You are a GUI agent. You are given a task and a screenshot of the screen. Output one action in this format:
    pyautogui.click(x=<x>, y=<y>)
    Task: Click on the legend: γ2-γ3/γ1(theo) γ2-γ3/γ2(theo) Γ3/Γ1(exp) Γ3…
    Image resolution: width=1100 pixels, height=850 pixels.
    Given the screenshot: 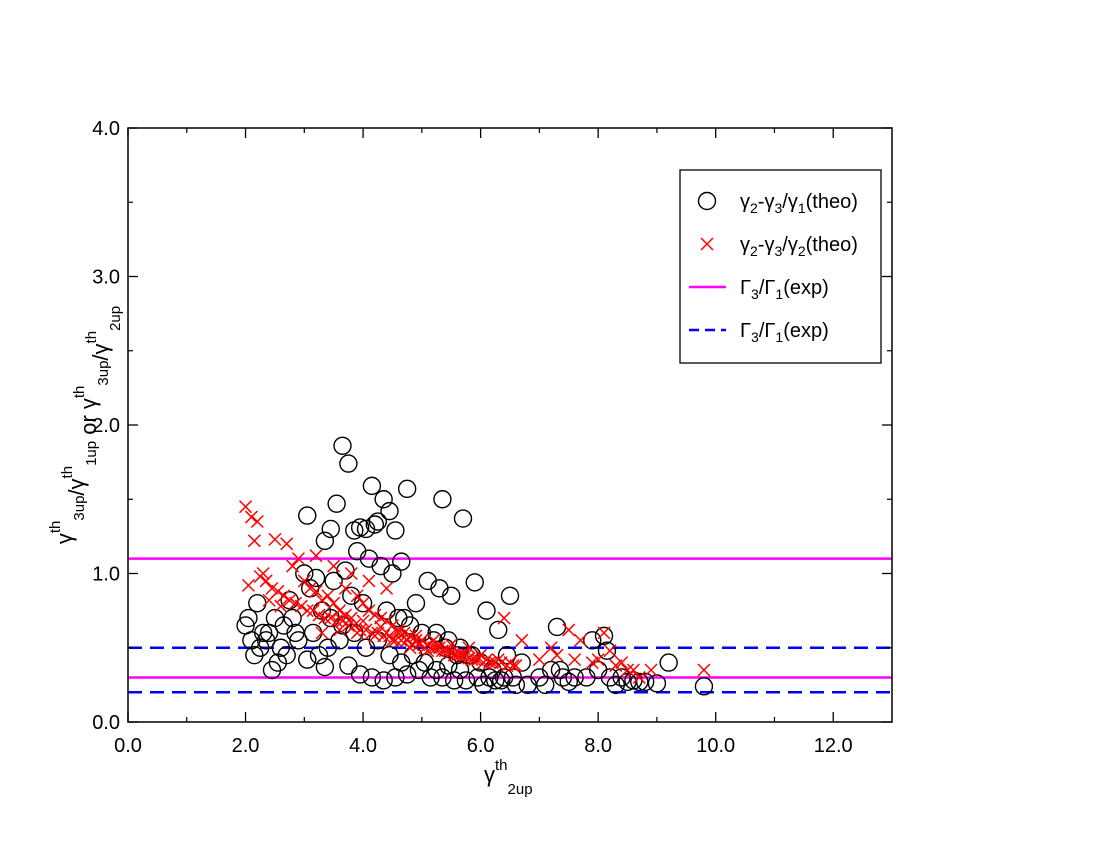 What is the action you would take?
    pyautogui.click(x=780, y=266)
    